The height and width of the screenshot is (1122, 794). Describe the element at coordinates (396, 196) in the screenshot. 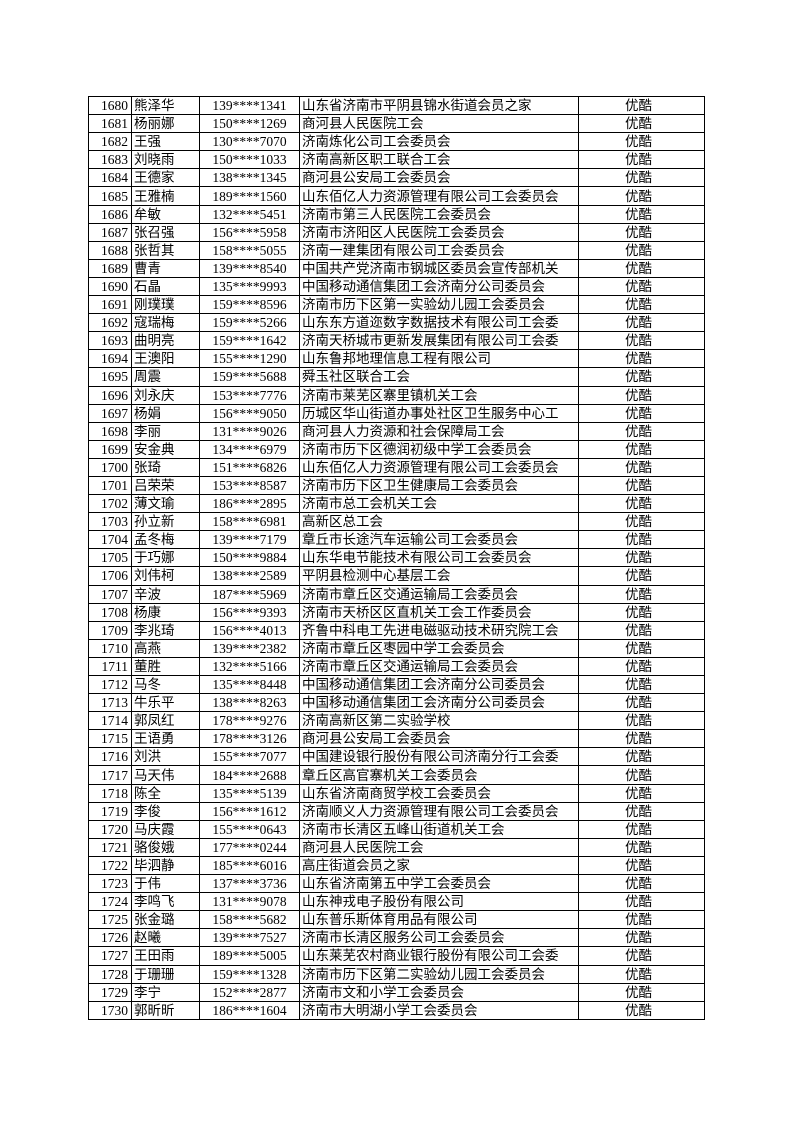

I see `table-row: 1685 王雅楠 189****1560 山东佰亿人力资源管理有限公司工会委员会 优酷` at that location.